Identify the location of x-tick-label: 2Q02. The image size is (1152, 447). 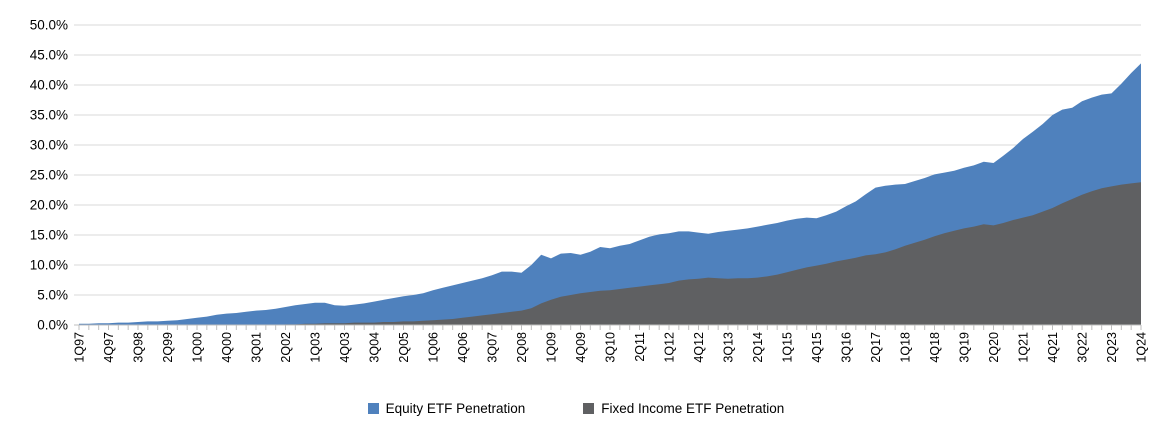
(286, 347).